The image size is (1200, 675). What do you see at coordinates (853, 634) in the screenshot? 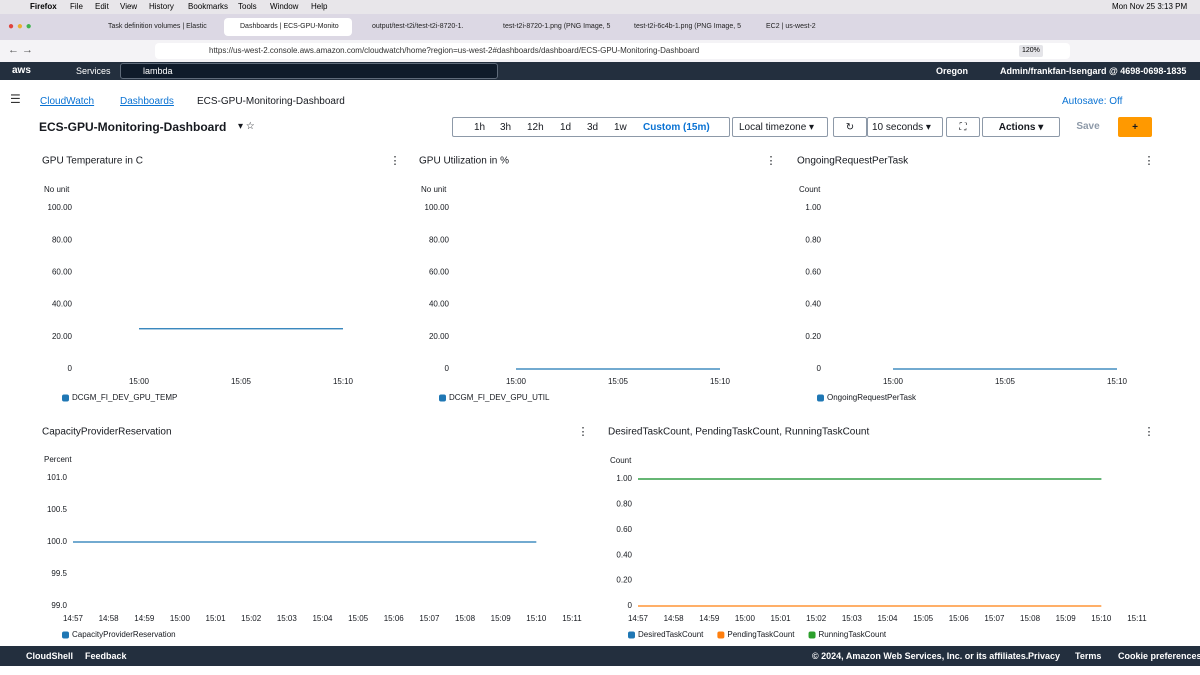
I see `legend-label: RunningTaskCount` at bounding box center [853, 634].